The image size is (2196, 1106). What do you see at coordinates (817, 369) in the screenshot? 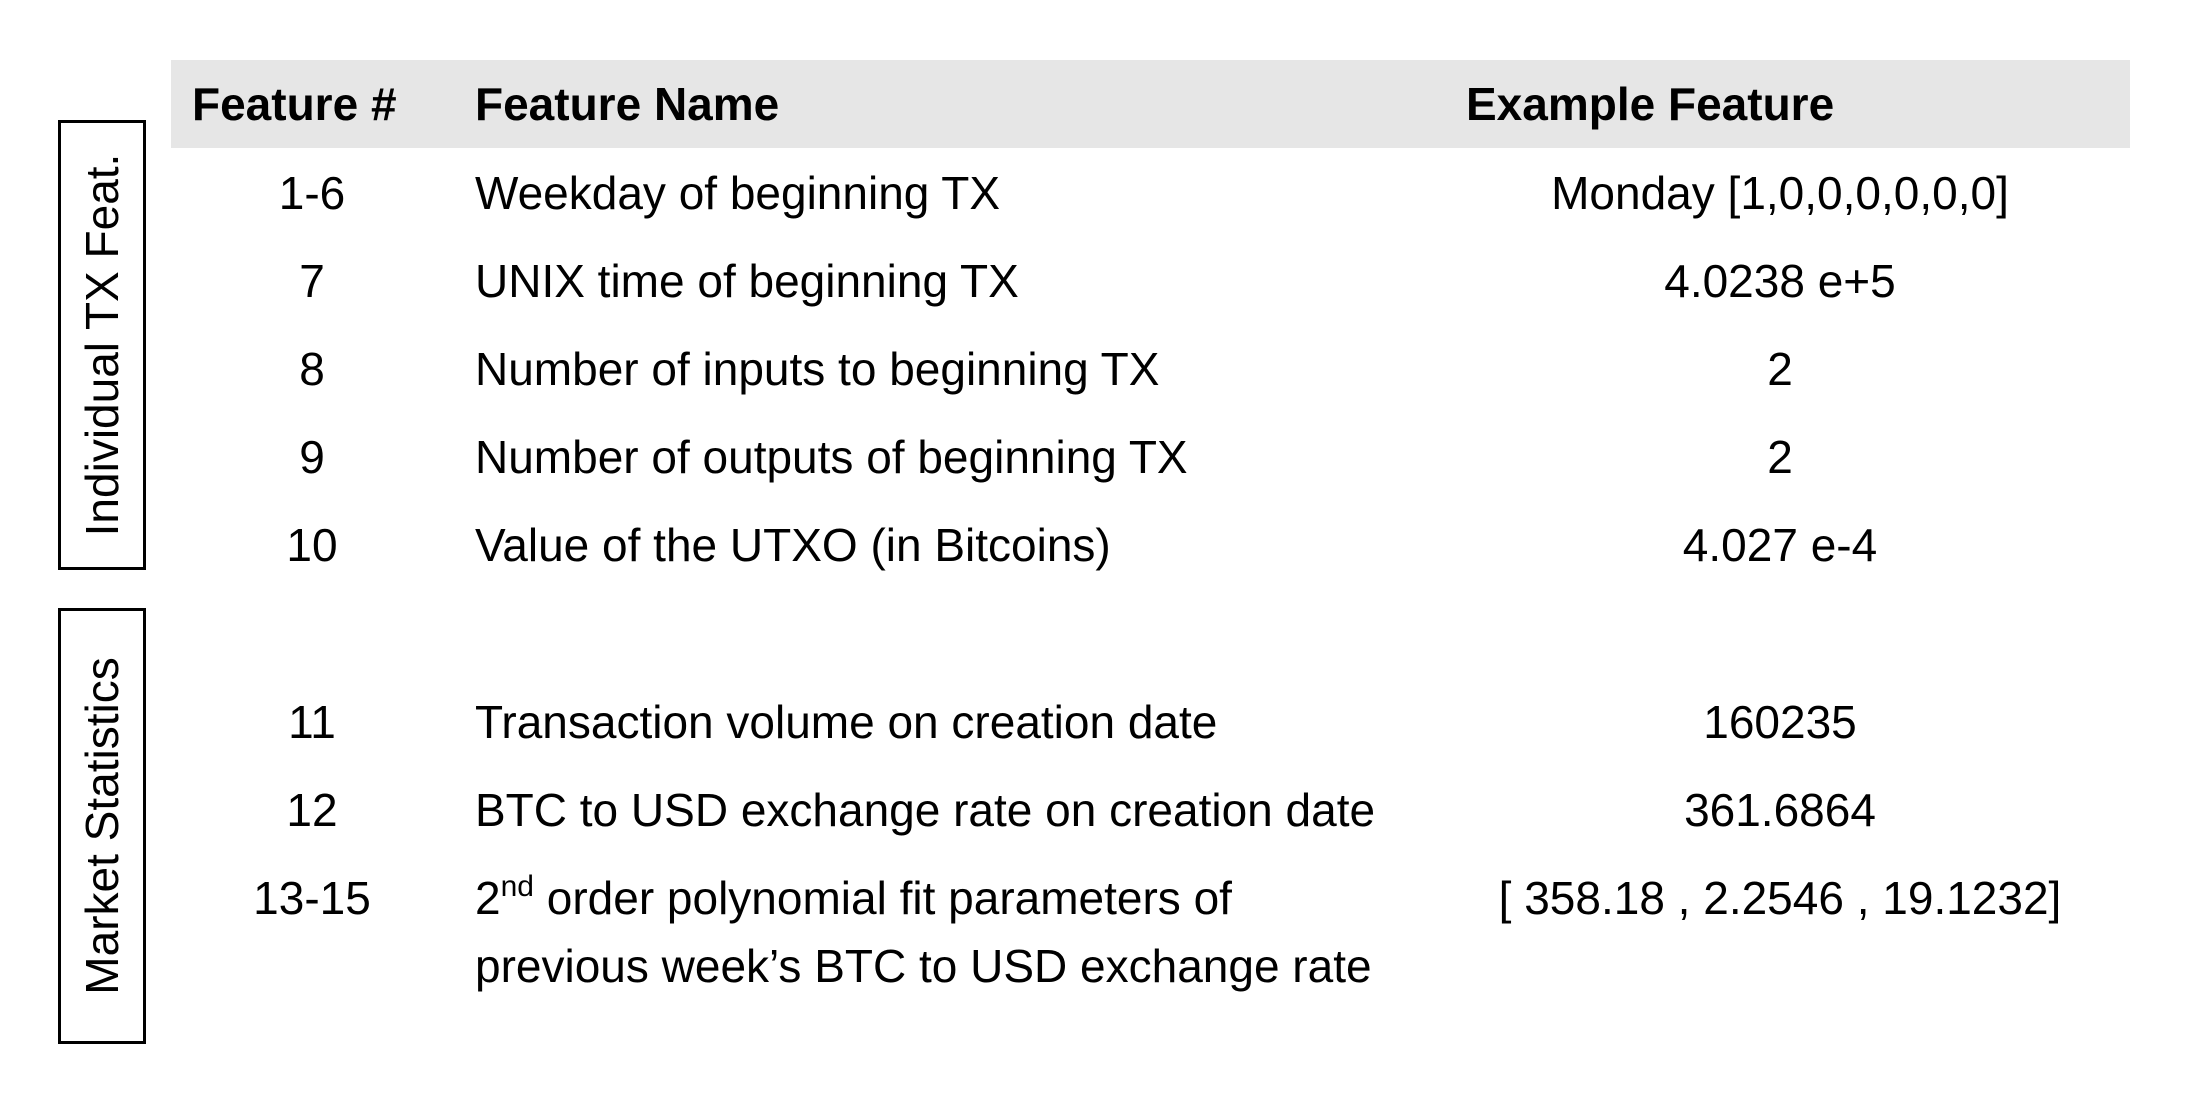
I see `row-3-name: Number of inputs to beginning TX` at bounding box center [817, 369].